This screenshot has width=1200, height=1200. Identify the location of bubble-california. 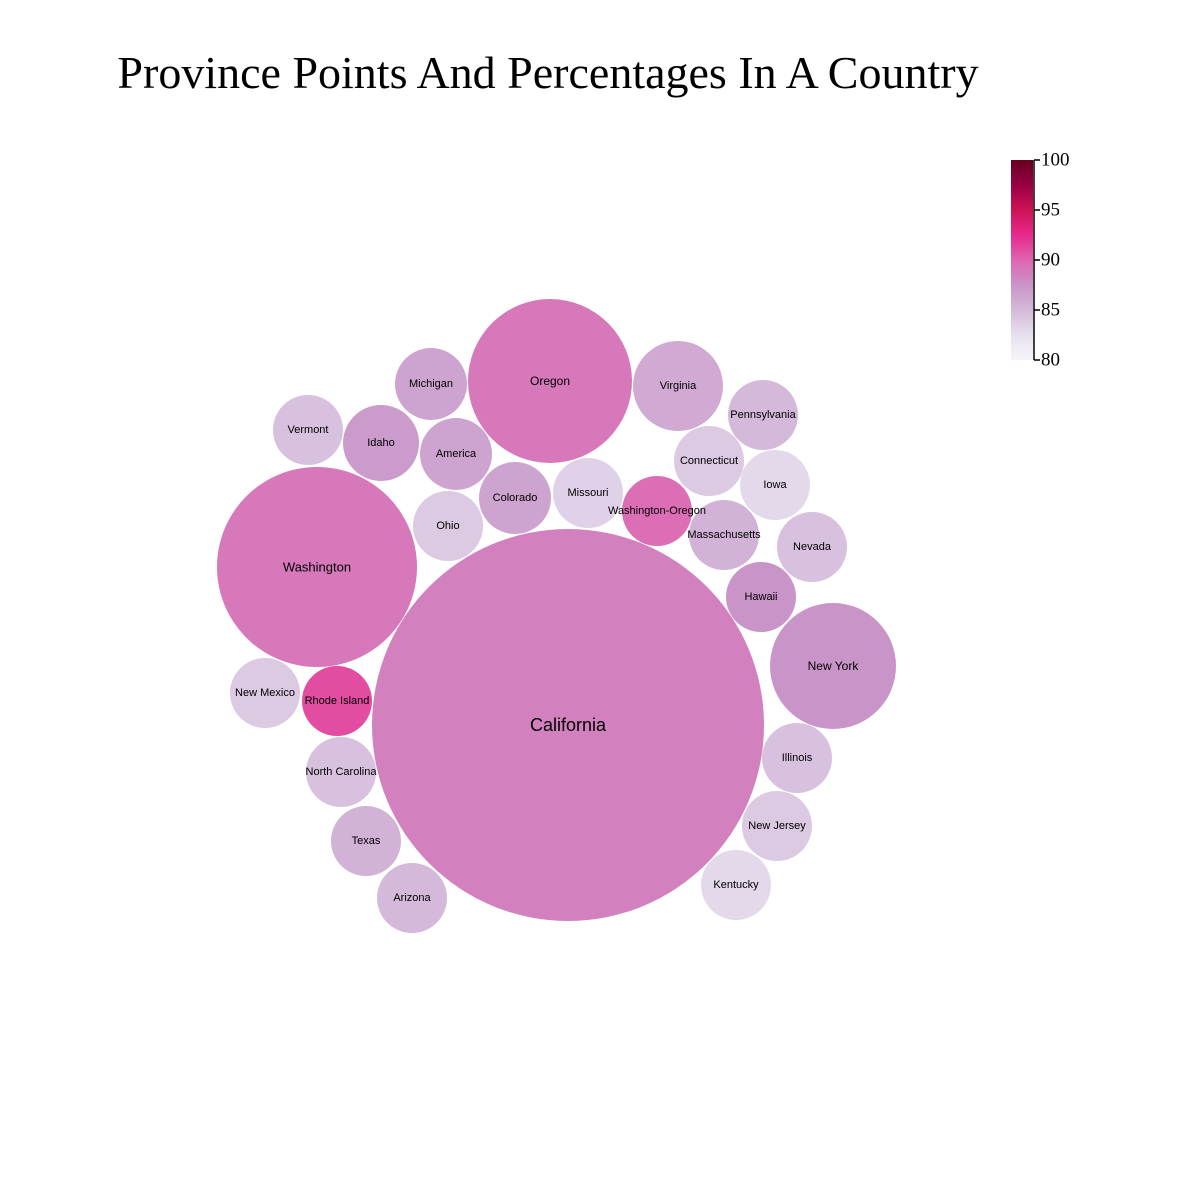
(568, 725).